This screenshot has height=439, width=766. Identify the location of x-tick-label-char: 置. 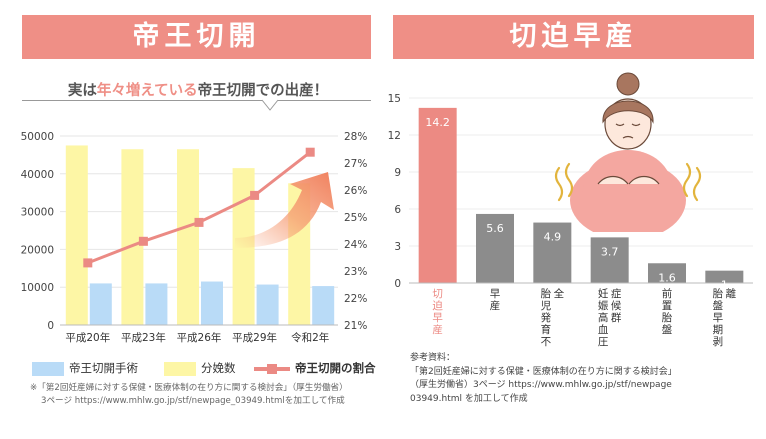
(667, 306).